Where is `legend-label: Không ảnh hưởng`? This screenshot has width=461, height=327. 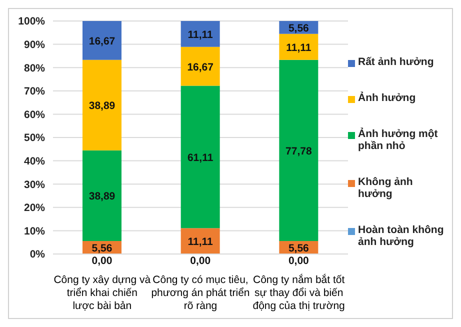 legend-label: Không ảnh hưởng is located at coordinates (386, 188).